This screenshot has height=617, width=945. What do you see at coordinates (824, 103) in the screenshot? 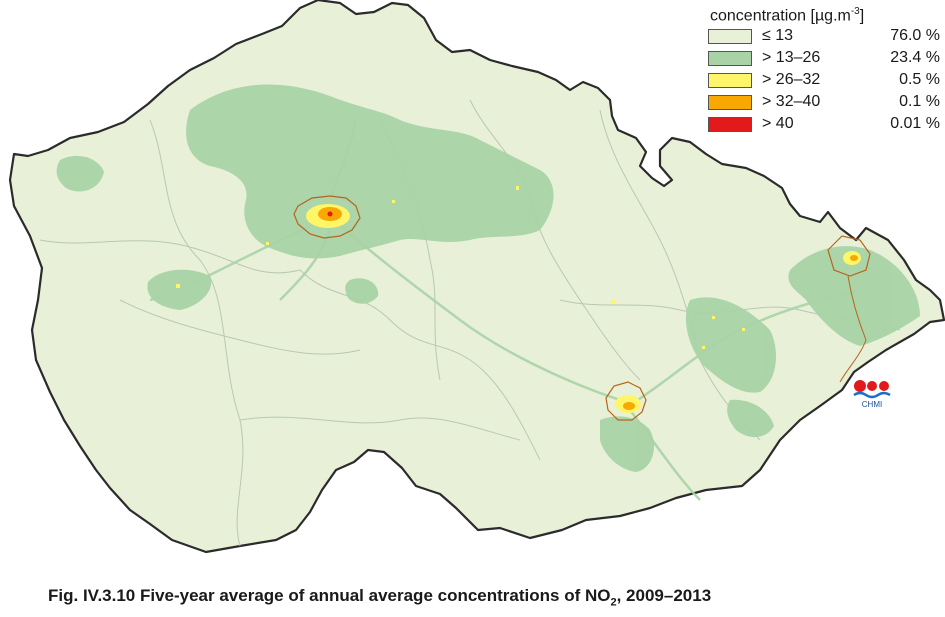
I see `legend-item: > 32–40 0.1 %` at bounding box center [824, 103].